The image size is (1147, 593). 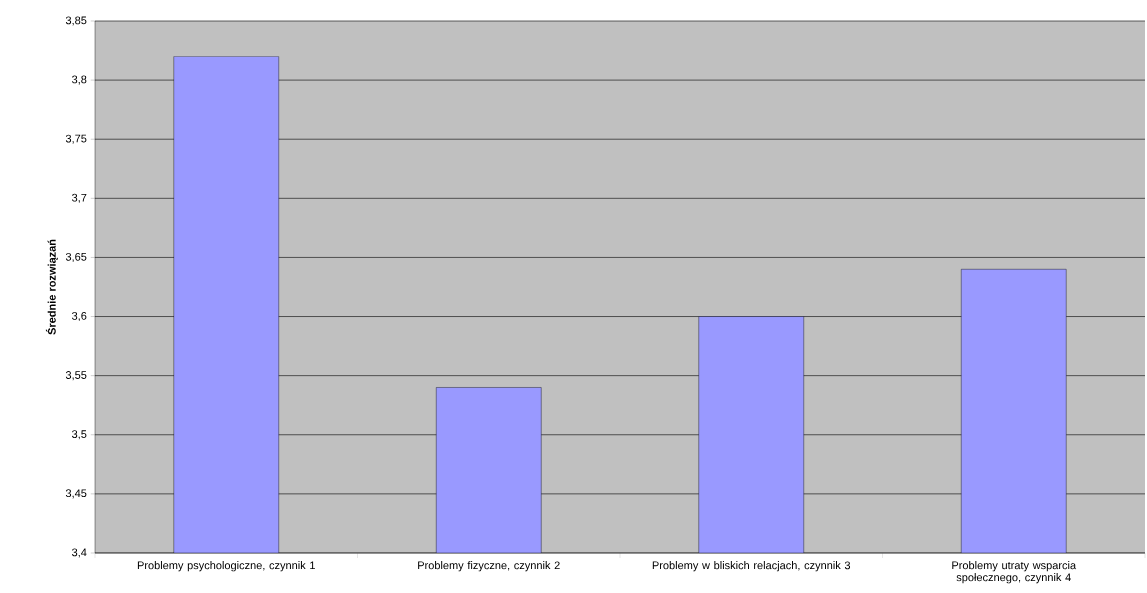 What do you see at coordinates (76, 21) in the screenshot?
I see `y-tick-label: 3,85` at bounding box center [76, 21].